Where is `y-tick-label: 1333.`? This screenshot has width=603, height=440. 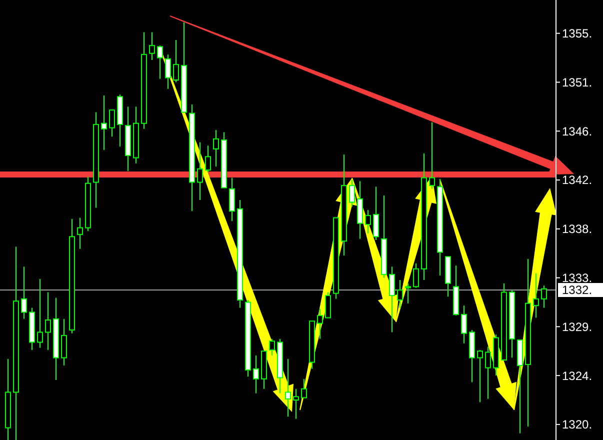
y-tick-label: 1333. is located at coordinates (577, 277).